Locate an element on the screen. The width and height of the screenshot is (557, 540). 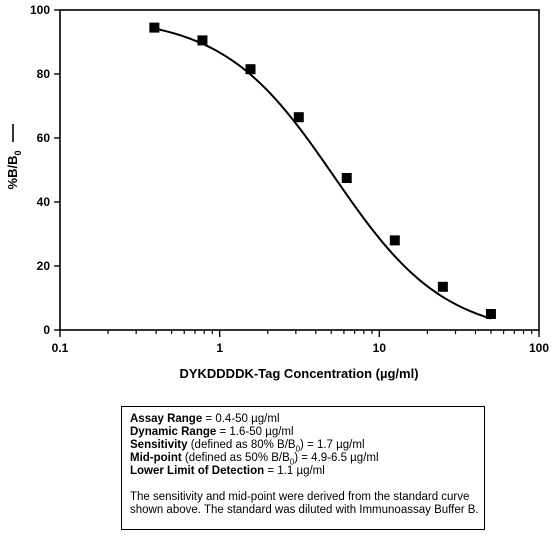
y-tick-label: 100 is located at coordinates (40, 10).